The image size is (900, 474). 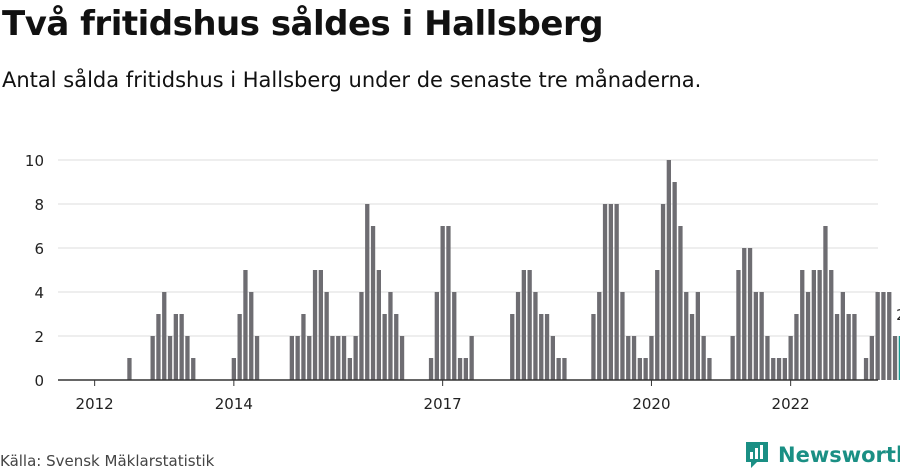 I want to click on page-title: Två fritidshus såldes i Hallsberg, so click(x=303, y=24).